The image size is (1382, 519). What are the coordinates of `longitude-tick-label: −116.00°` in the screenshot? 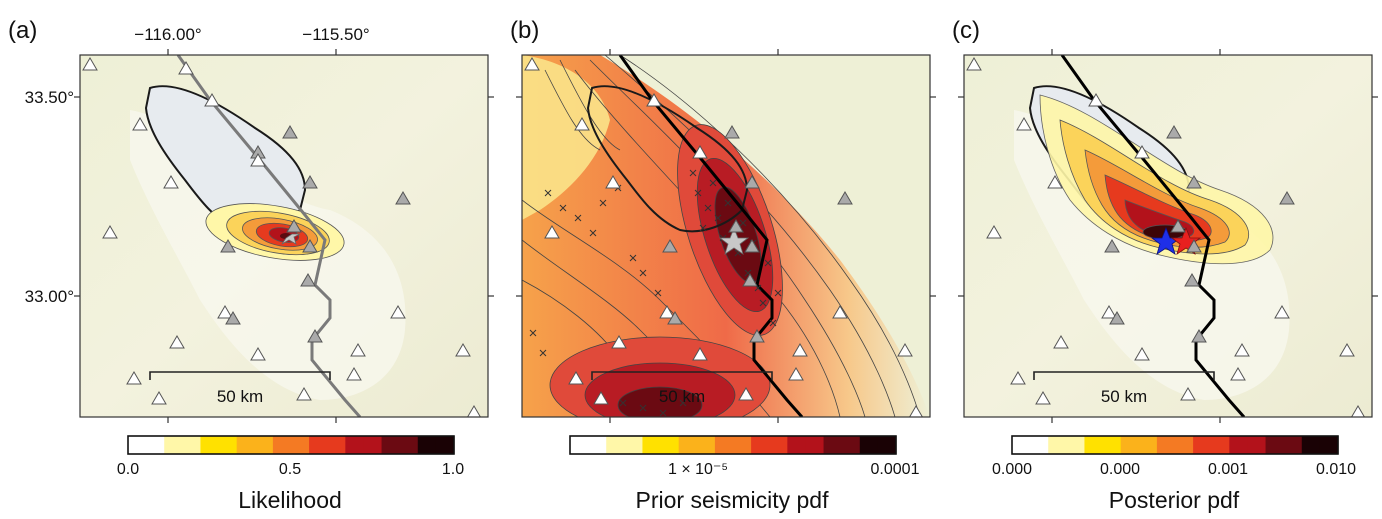 It's located at (167, 34).